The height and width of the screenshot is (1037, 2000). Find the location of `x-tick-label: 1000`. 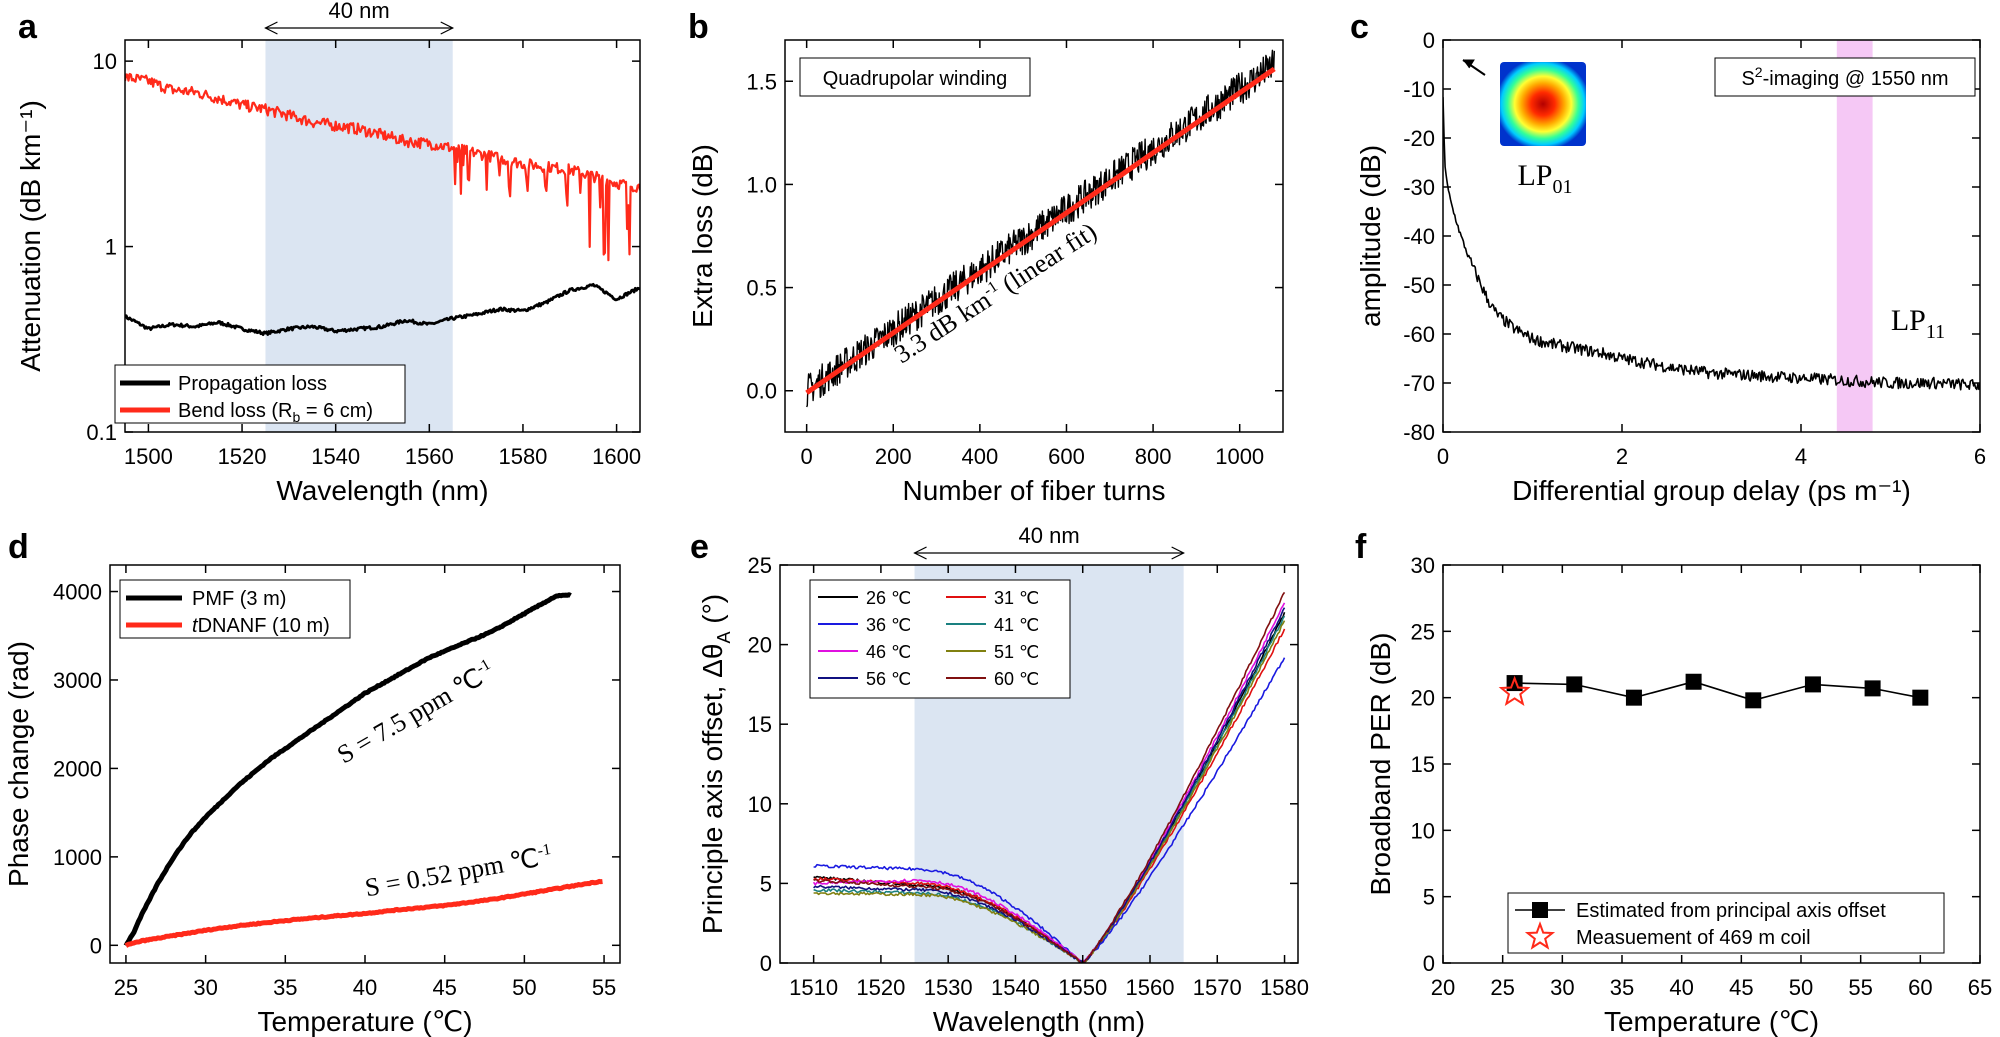

x-tick-label: 1000 is located at coordinates (1239, 456).